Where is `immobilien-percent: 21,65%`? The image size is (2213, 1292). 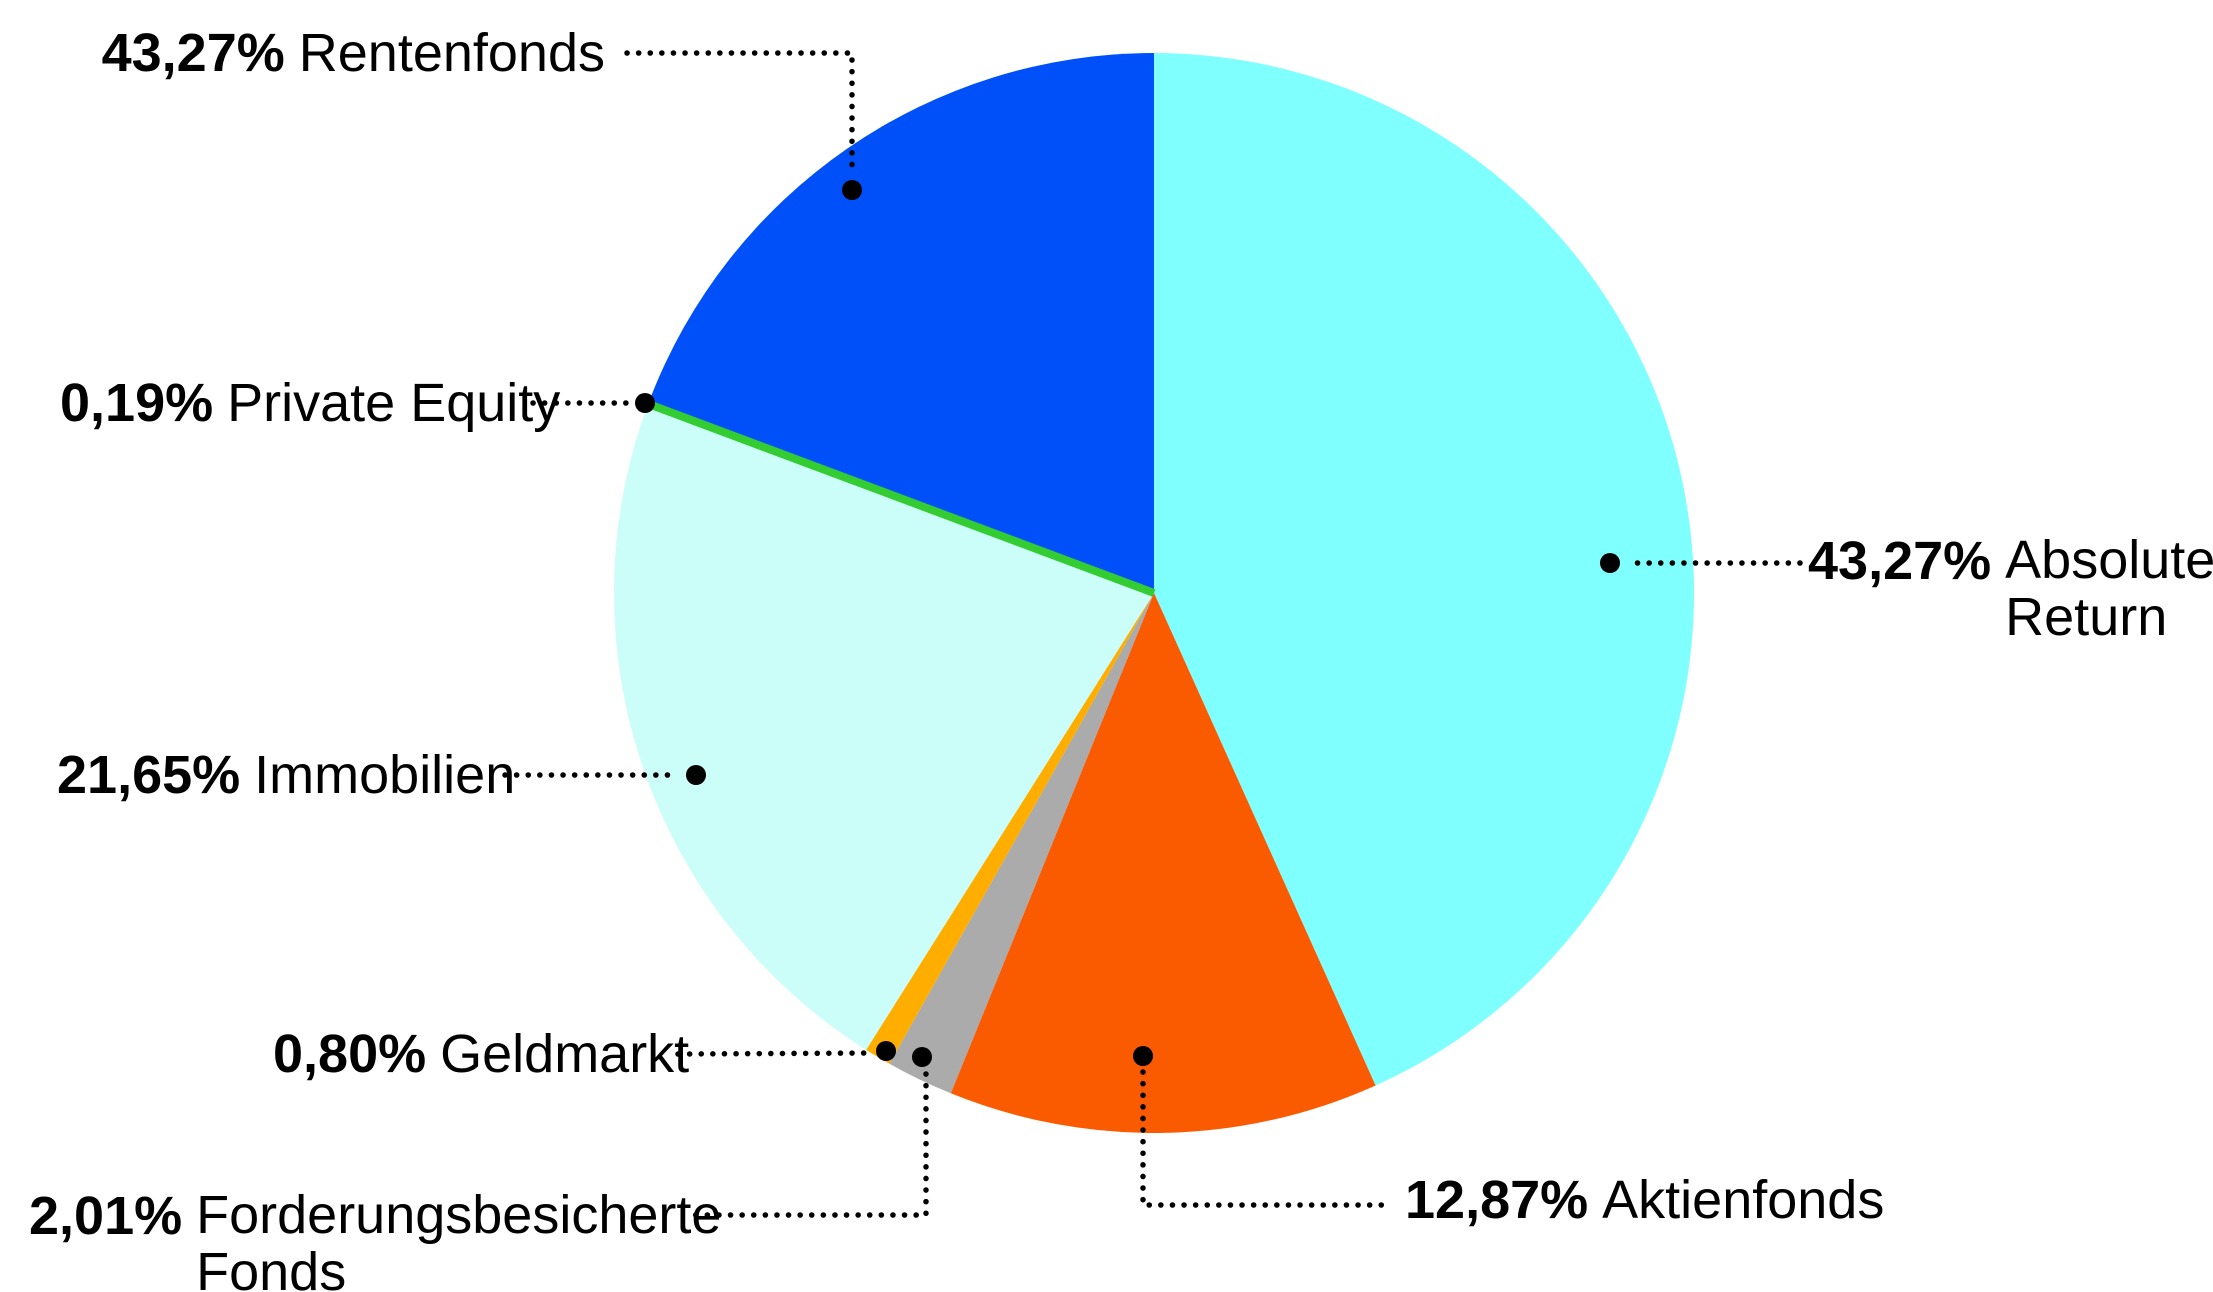 immobilien-percent: 21,65% is located at coordinates (149, 775).